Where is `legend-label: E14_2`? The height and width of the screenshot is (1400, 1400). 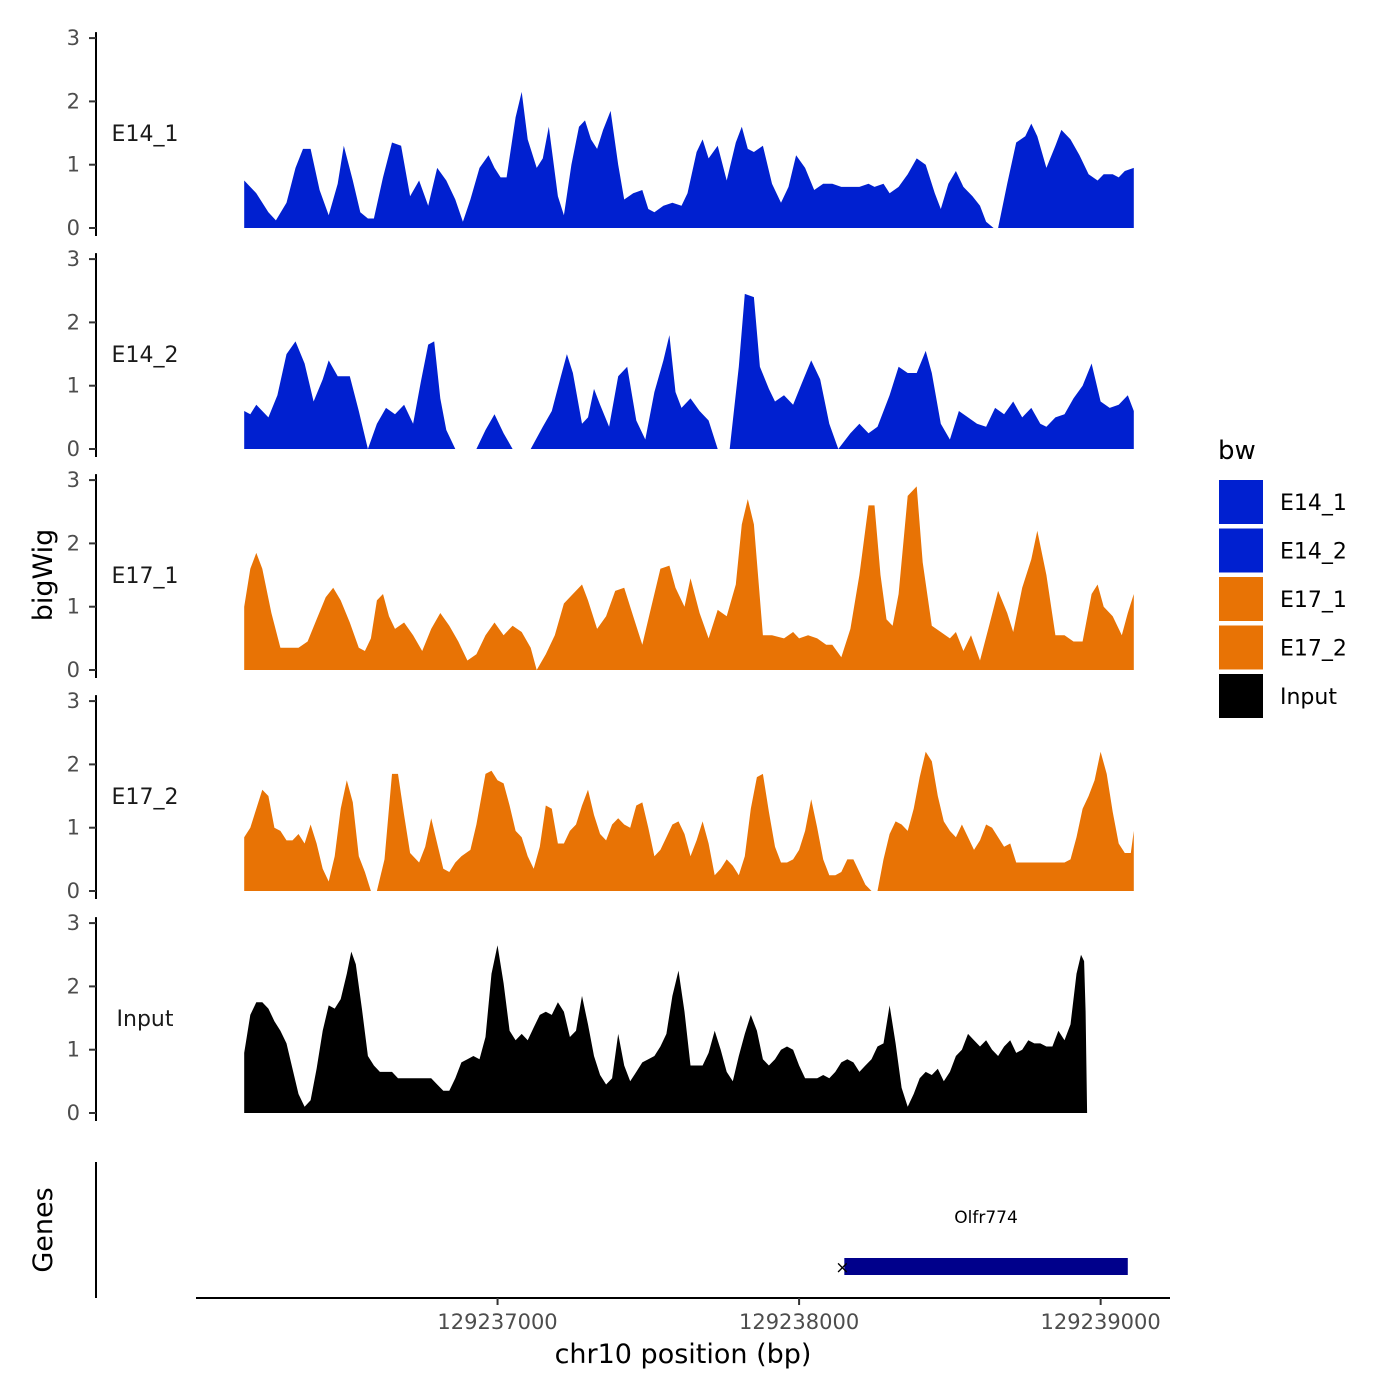
legend-label: E14_2 is located at coordinates (1313, 552).